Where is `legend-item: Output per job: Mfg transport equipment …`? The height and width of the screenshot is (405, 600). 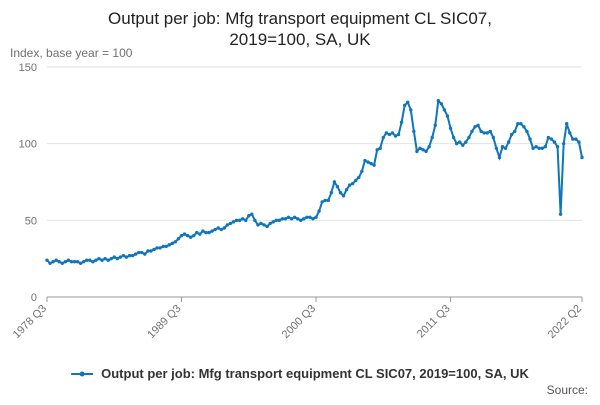 legend-item: Output per job: Mfg transport equipment … is located at coordinates (300, 373).